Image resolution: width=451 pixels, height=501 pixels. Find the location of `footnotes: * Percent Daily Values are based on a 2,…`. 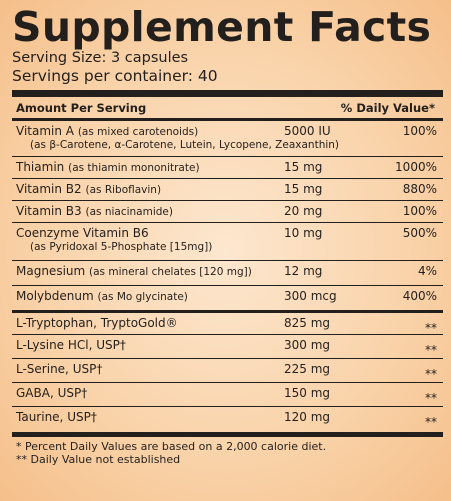

footnotes: * Percent Daily Values are based on a 2,… is located at coordinates (227, 451).